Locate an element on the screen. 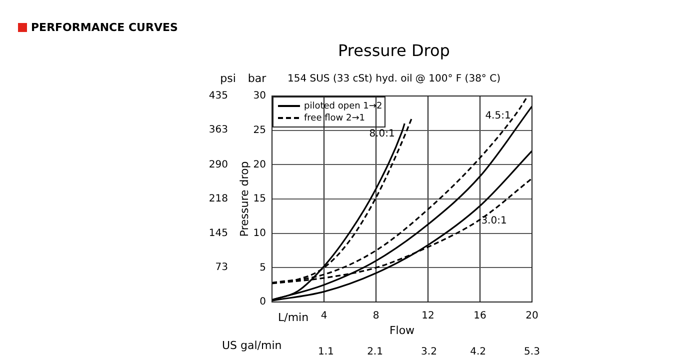  y2-tick-label: 73 is located at coordinates (221, 268).